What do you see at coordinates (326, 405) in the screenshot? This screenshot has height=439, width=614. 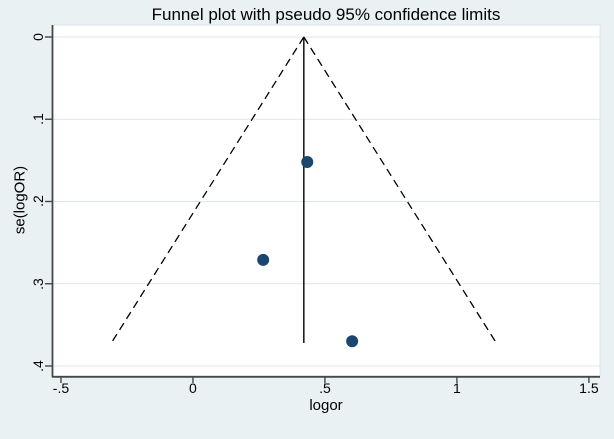 I see `x-axis-title: logor` at bounding box center [326, 405].